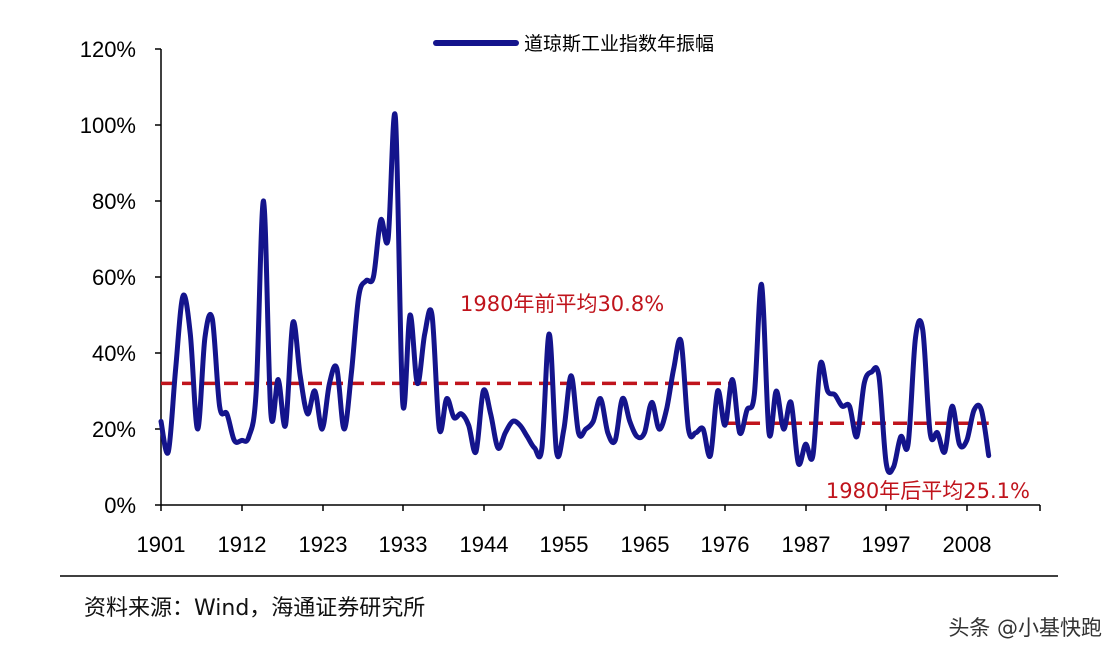 The width and height of the screenshot is (1120, 662). Describe the element at coordinates (120, 505) in the screenshot. I see `y-tick-label: 0%` at that location.